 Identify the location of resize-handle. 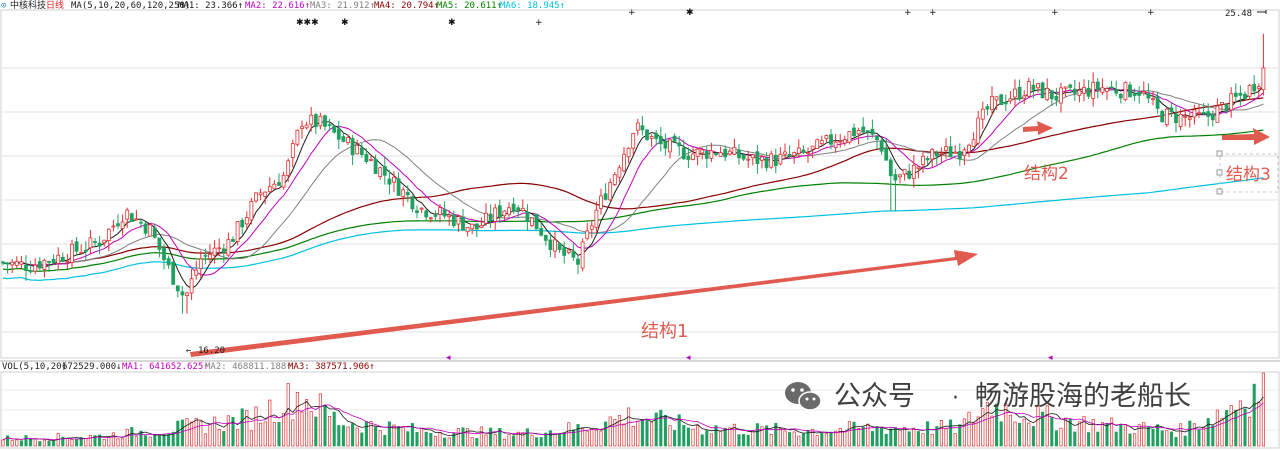
(1219, 172).